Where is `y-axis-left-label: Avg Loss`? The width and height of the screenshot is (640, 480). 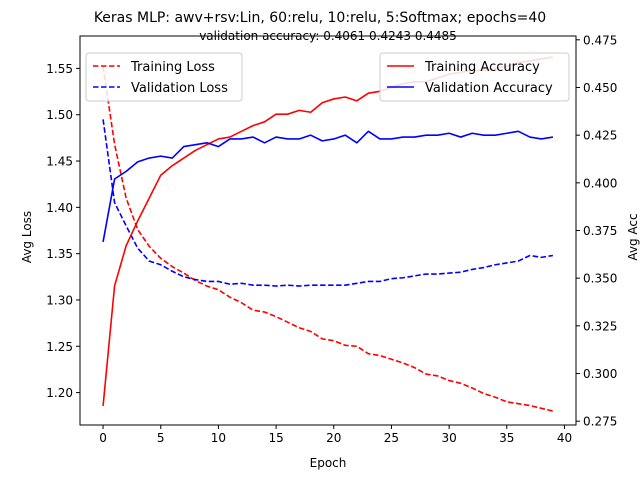 y-axis-left-label: Avg Loss is located at coordinates (27, 237).